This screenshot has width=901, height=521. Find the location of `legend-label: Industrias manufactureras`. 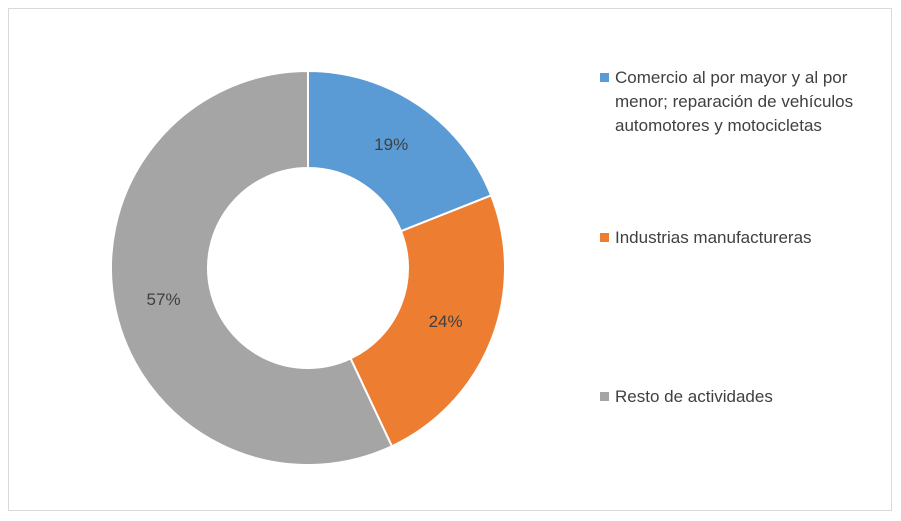

legend-label: Industrias manufactureras is located at coordinates (713, 237).